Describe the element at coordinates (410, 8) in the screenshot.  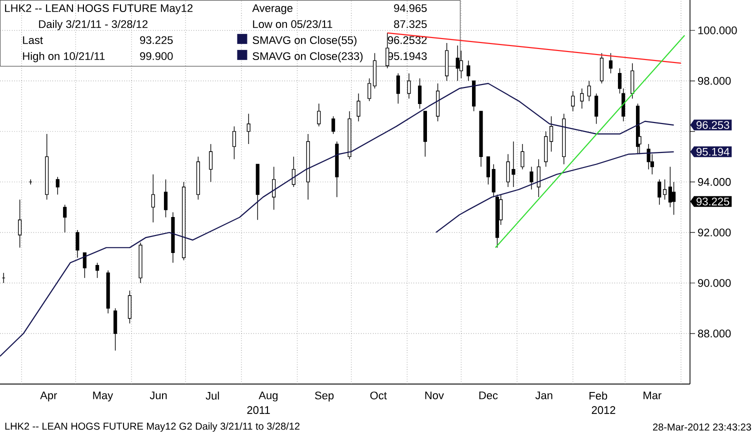
I see `annotation: 94.965` at that location.